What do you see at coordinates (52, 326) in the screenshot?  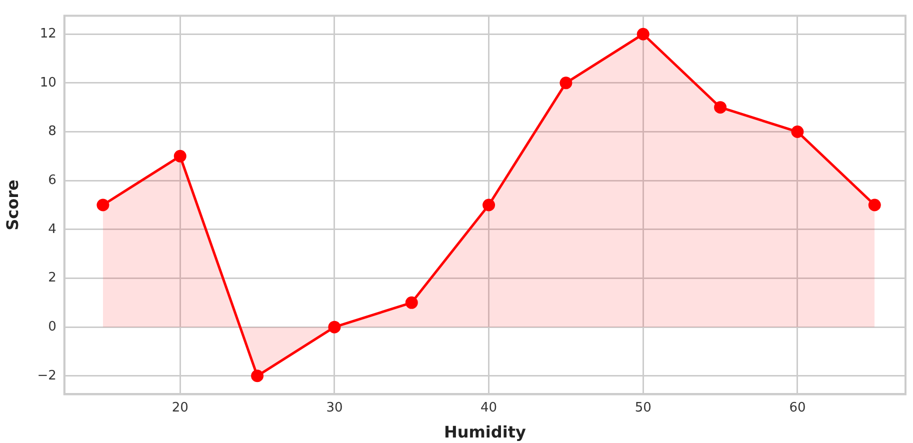 I see `y-tick-label: 0` at bounding box center [52, 326].